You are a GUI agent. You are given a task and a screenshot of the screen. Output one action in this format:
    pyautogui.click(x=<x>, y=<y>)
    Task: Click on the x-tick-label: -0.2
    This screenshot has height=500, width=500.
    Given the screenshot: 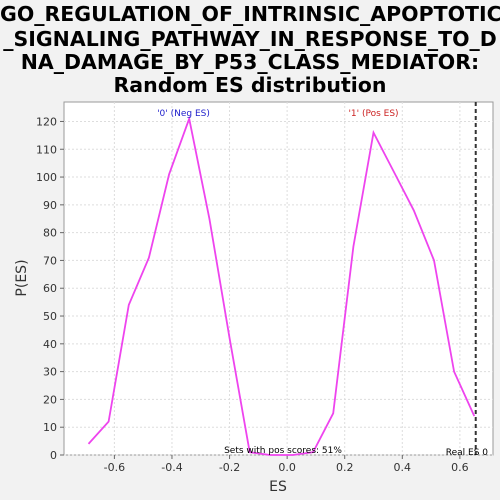 What is the action you would take?
    pyautogui.click(x=229, y=467)
    